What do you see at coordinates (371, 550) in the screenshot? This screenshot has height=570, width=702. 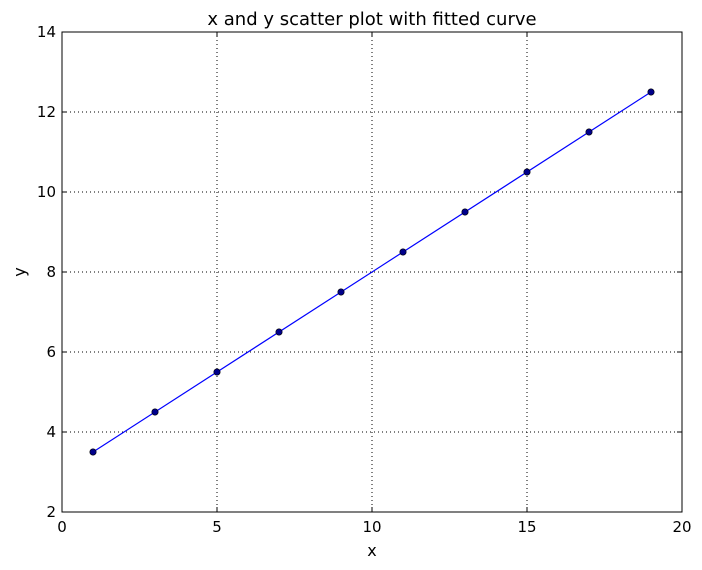 I see `x-axis-label: x` at bounding box center [371, 550].